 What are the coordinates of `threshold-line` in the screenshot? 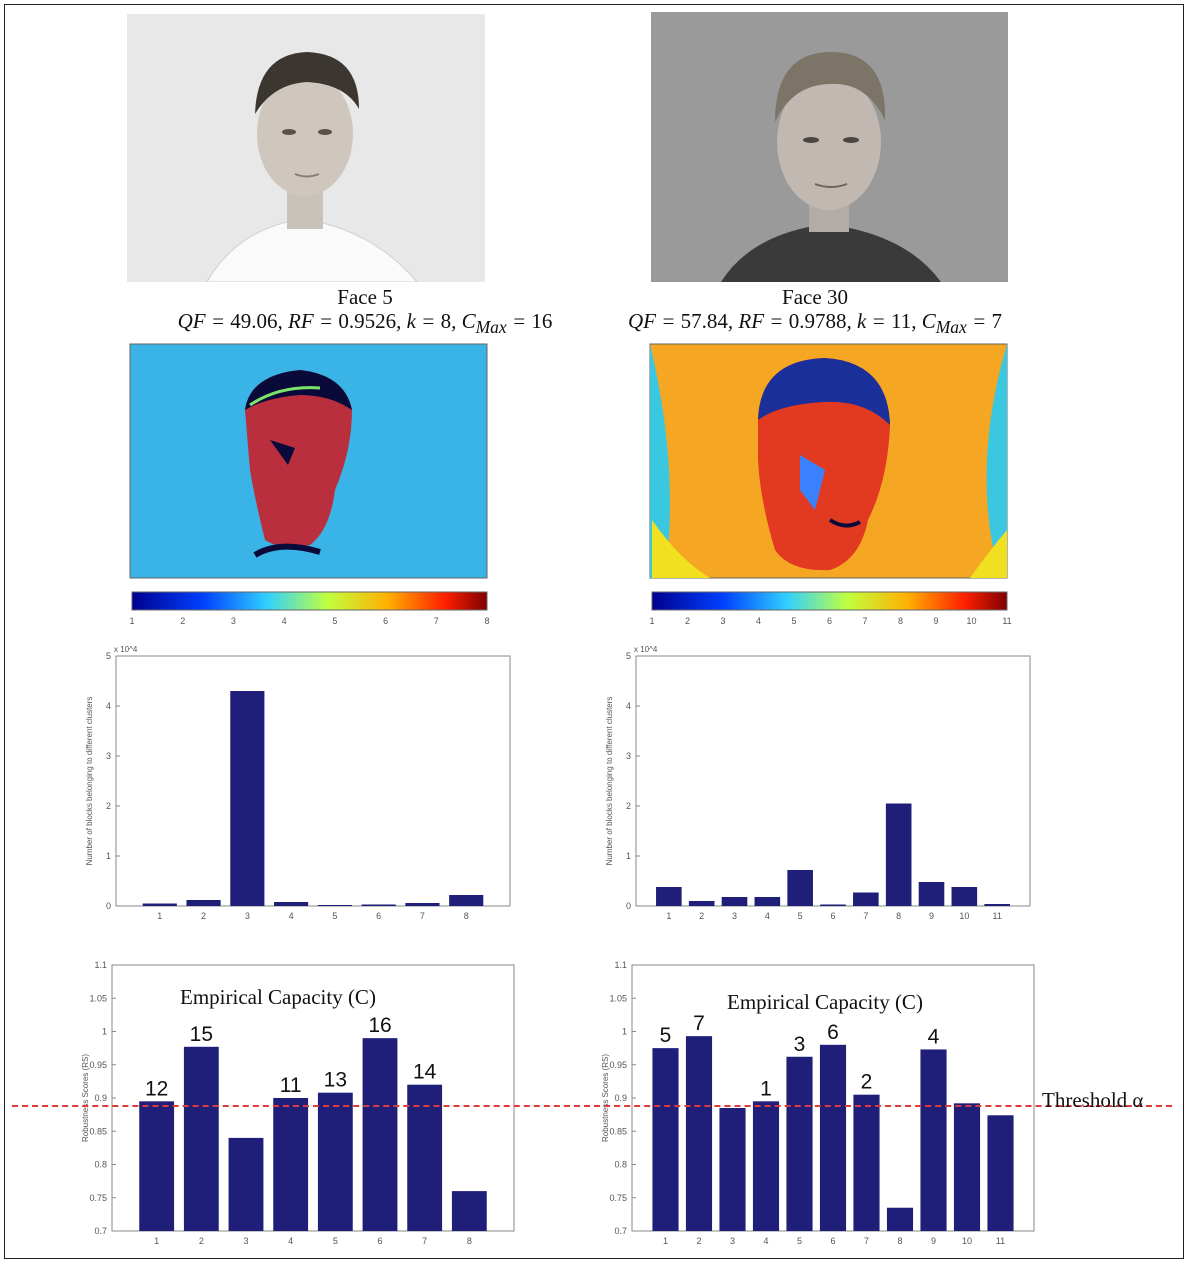 It's located at (592, 1105).